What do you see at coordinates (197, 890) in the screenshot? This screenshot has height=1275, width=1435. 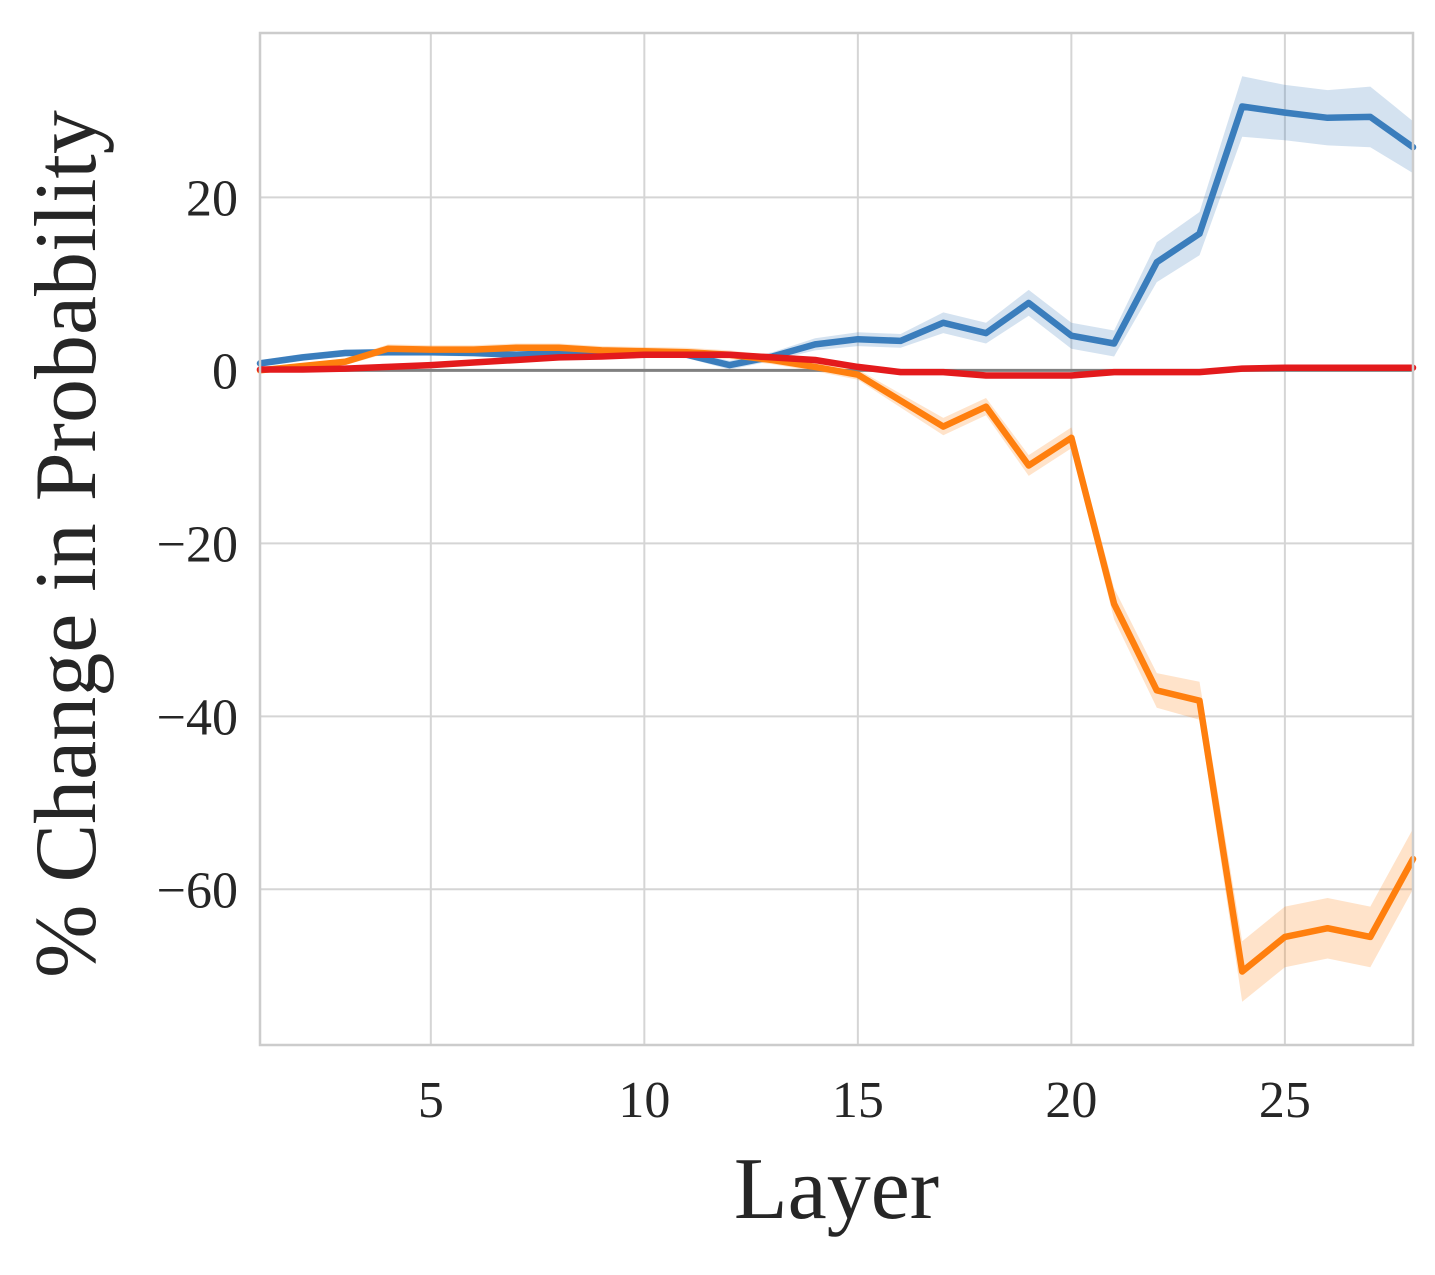 I see `y-tick-label: −60` at bounding box center [197, 890].